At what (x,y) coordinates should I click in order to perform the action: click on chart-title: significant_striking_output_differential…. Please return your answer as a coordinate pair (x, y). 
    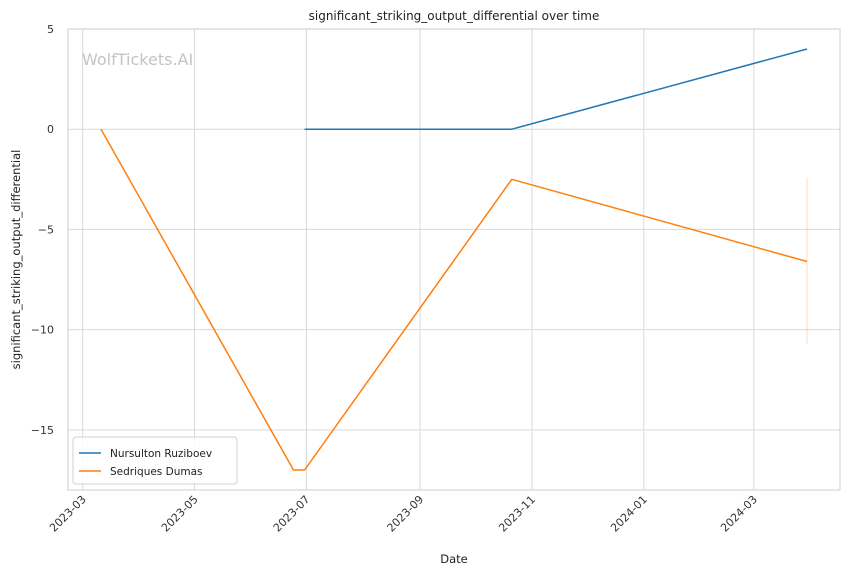
    Looking at the image, I should click on (454, 16).